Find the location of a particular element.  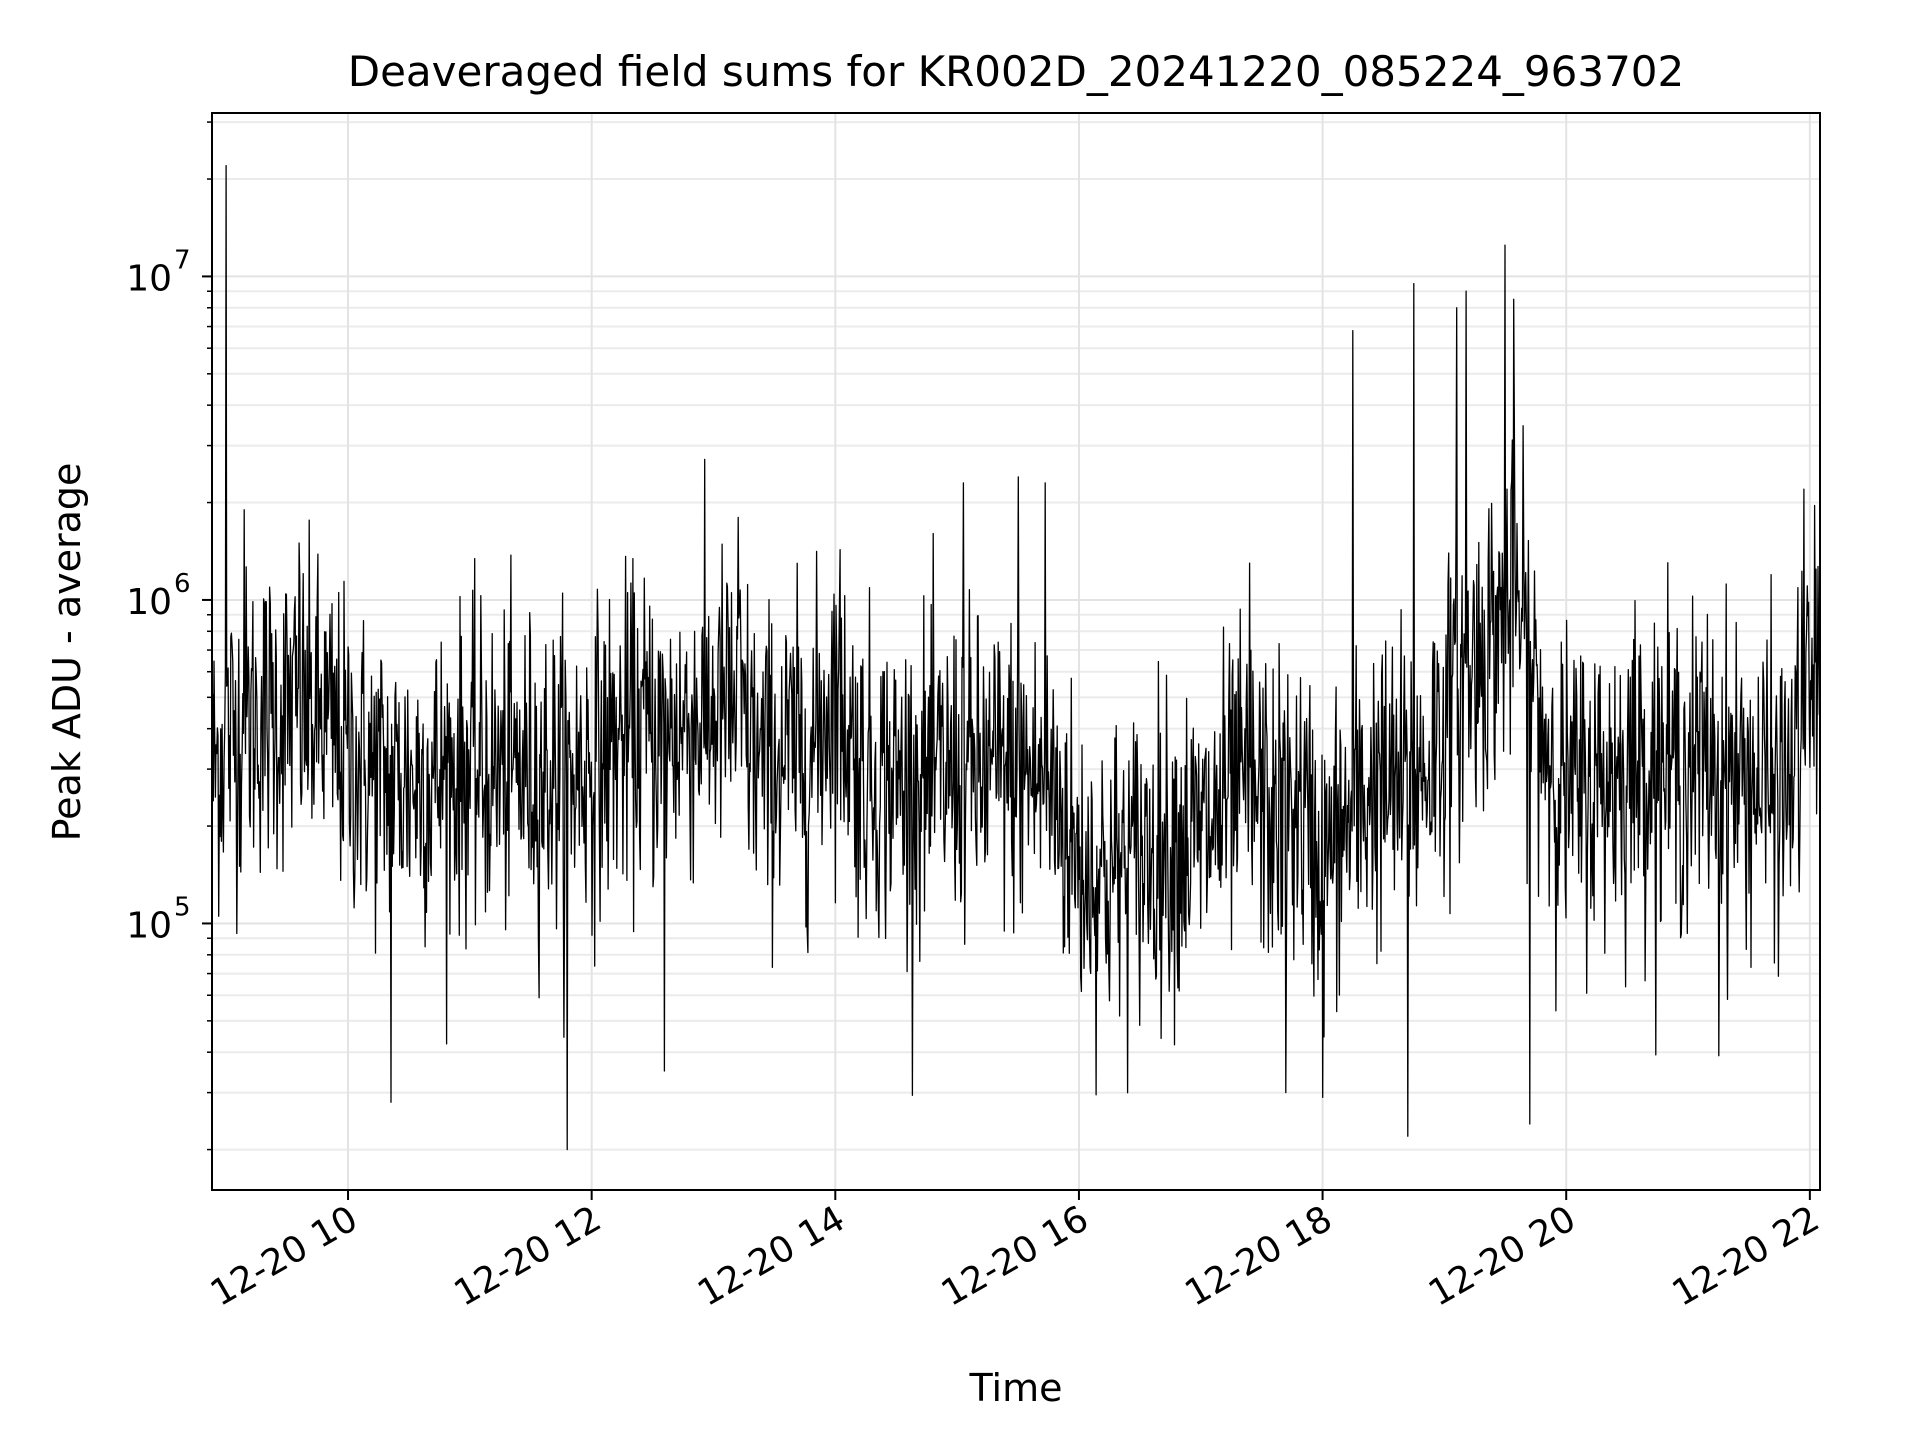

y-tick-exponent: 5 is located at coordinates (182, 907).